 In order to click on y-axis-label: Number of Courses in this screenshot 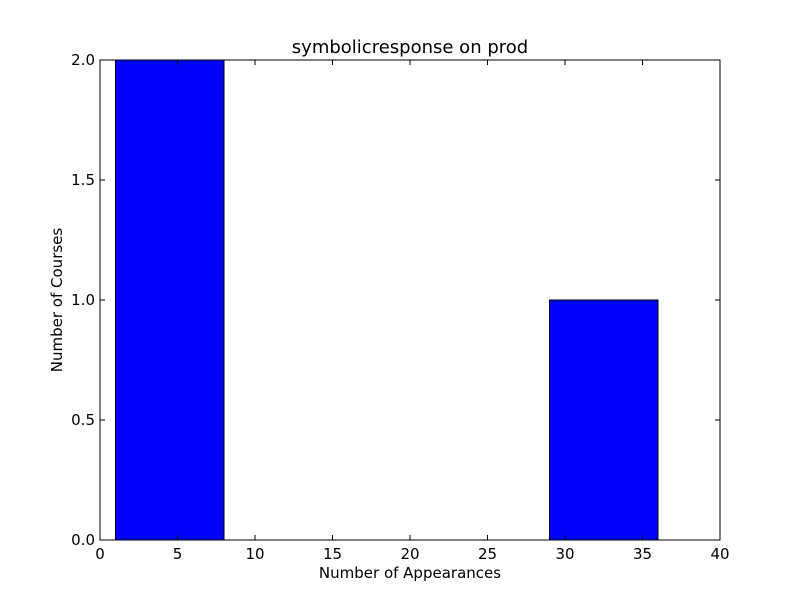, I will do `click(57, 300)`.